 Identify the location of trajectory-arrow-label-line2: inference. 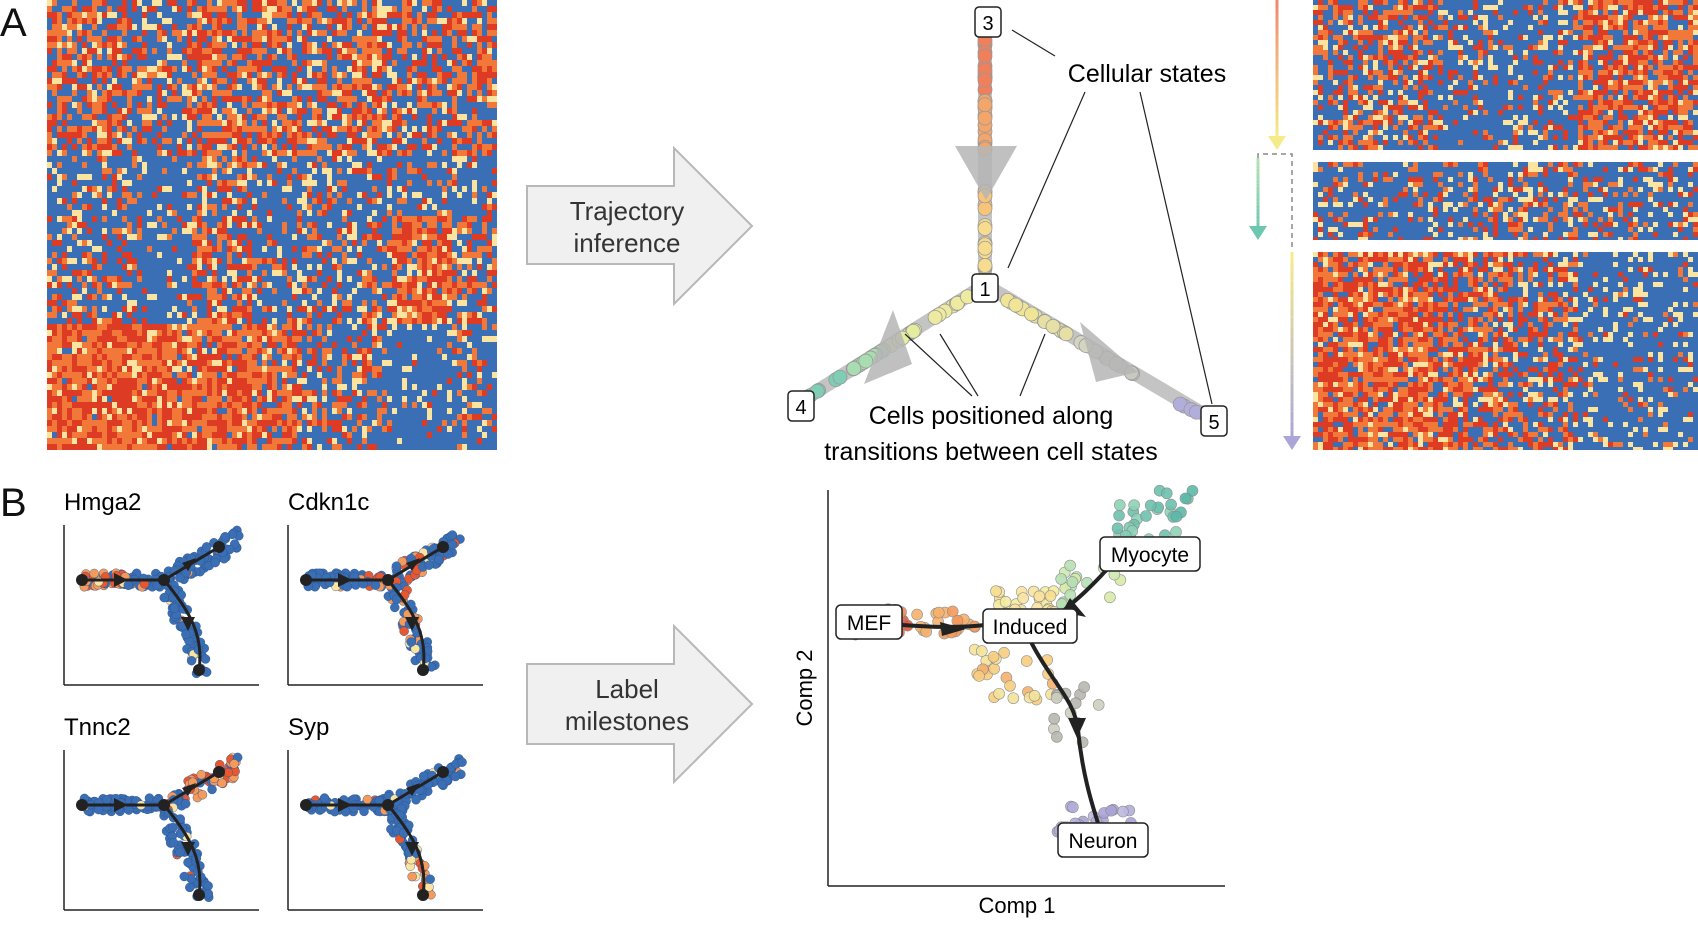
(627, 243).